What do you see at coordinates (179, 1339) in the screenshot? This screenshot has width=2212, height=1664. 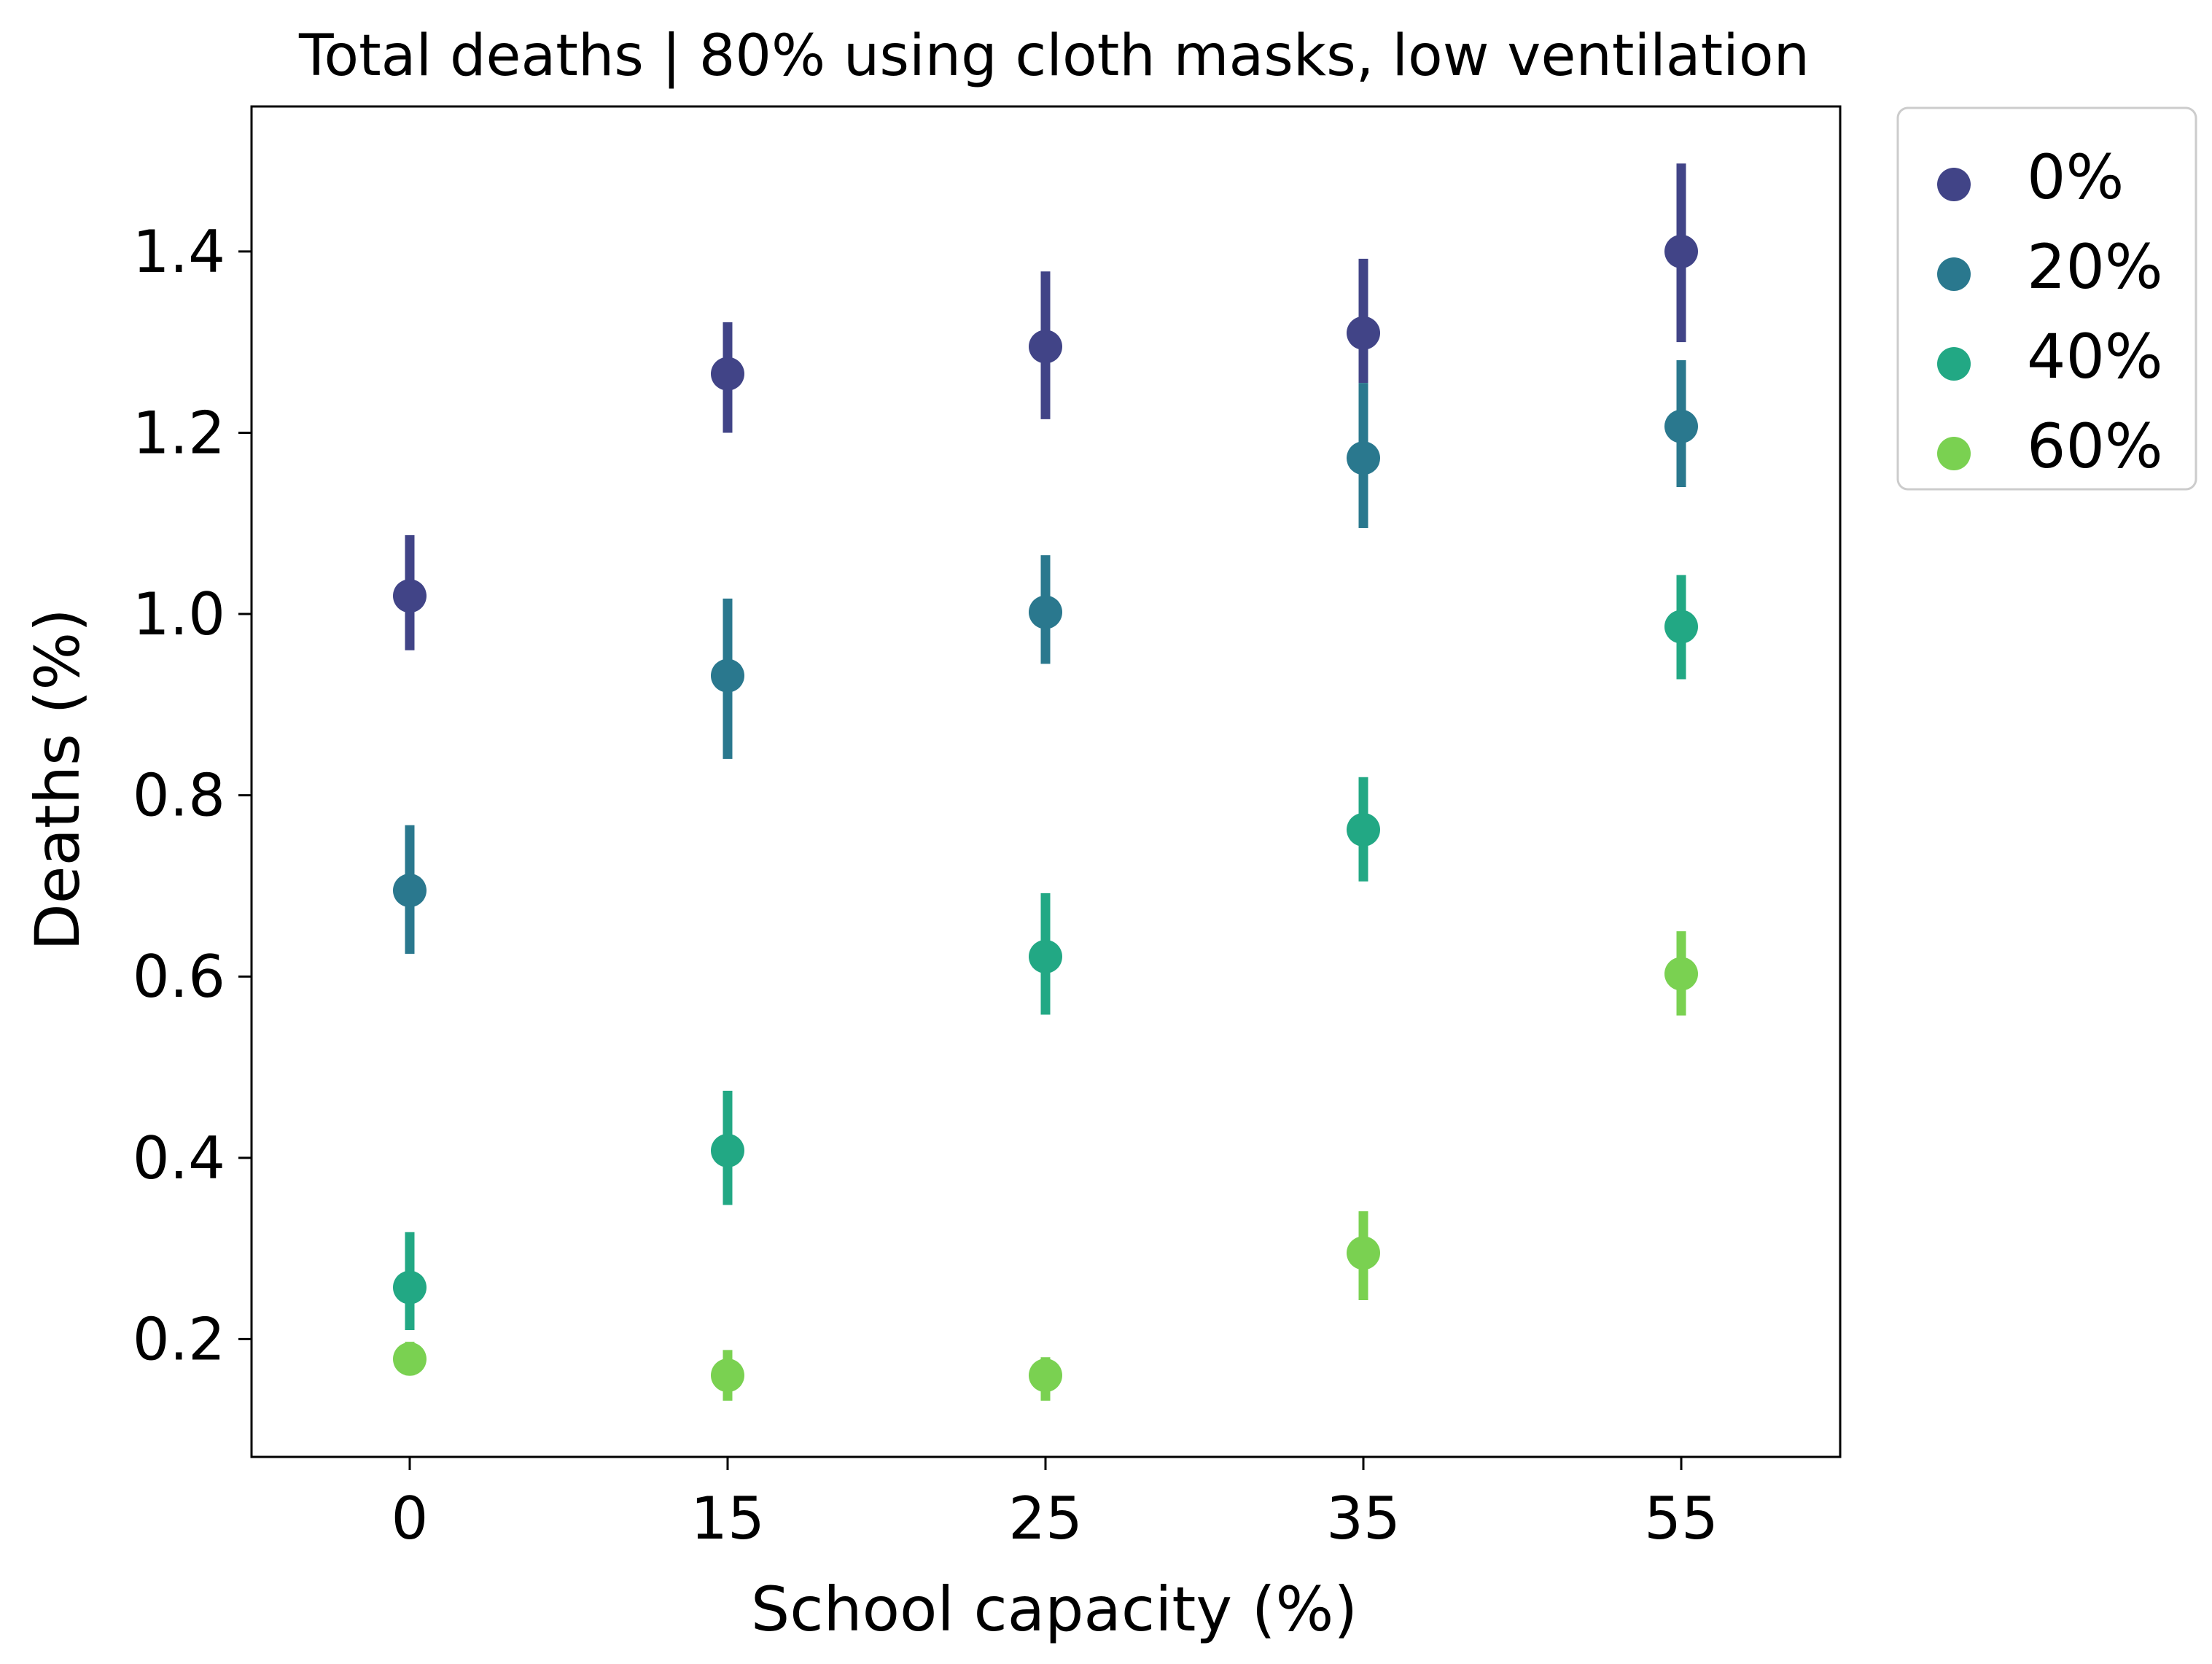 I see `y-tick-label: 0.2` at bounding box center [179, 1339].